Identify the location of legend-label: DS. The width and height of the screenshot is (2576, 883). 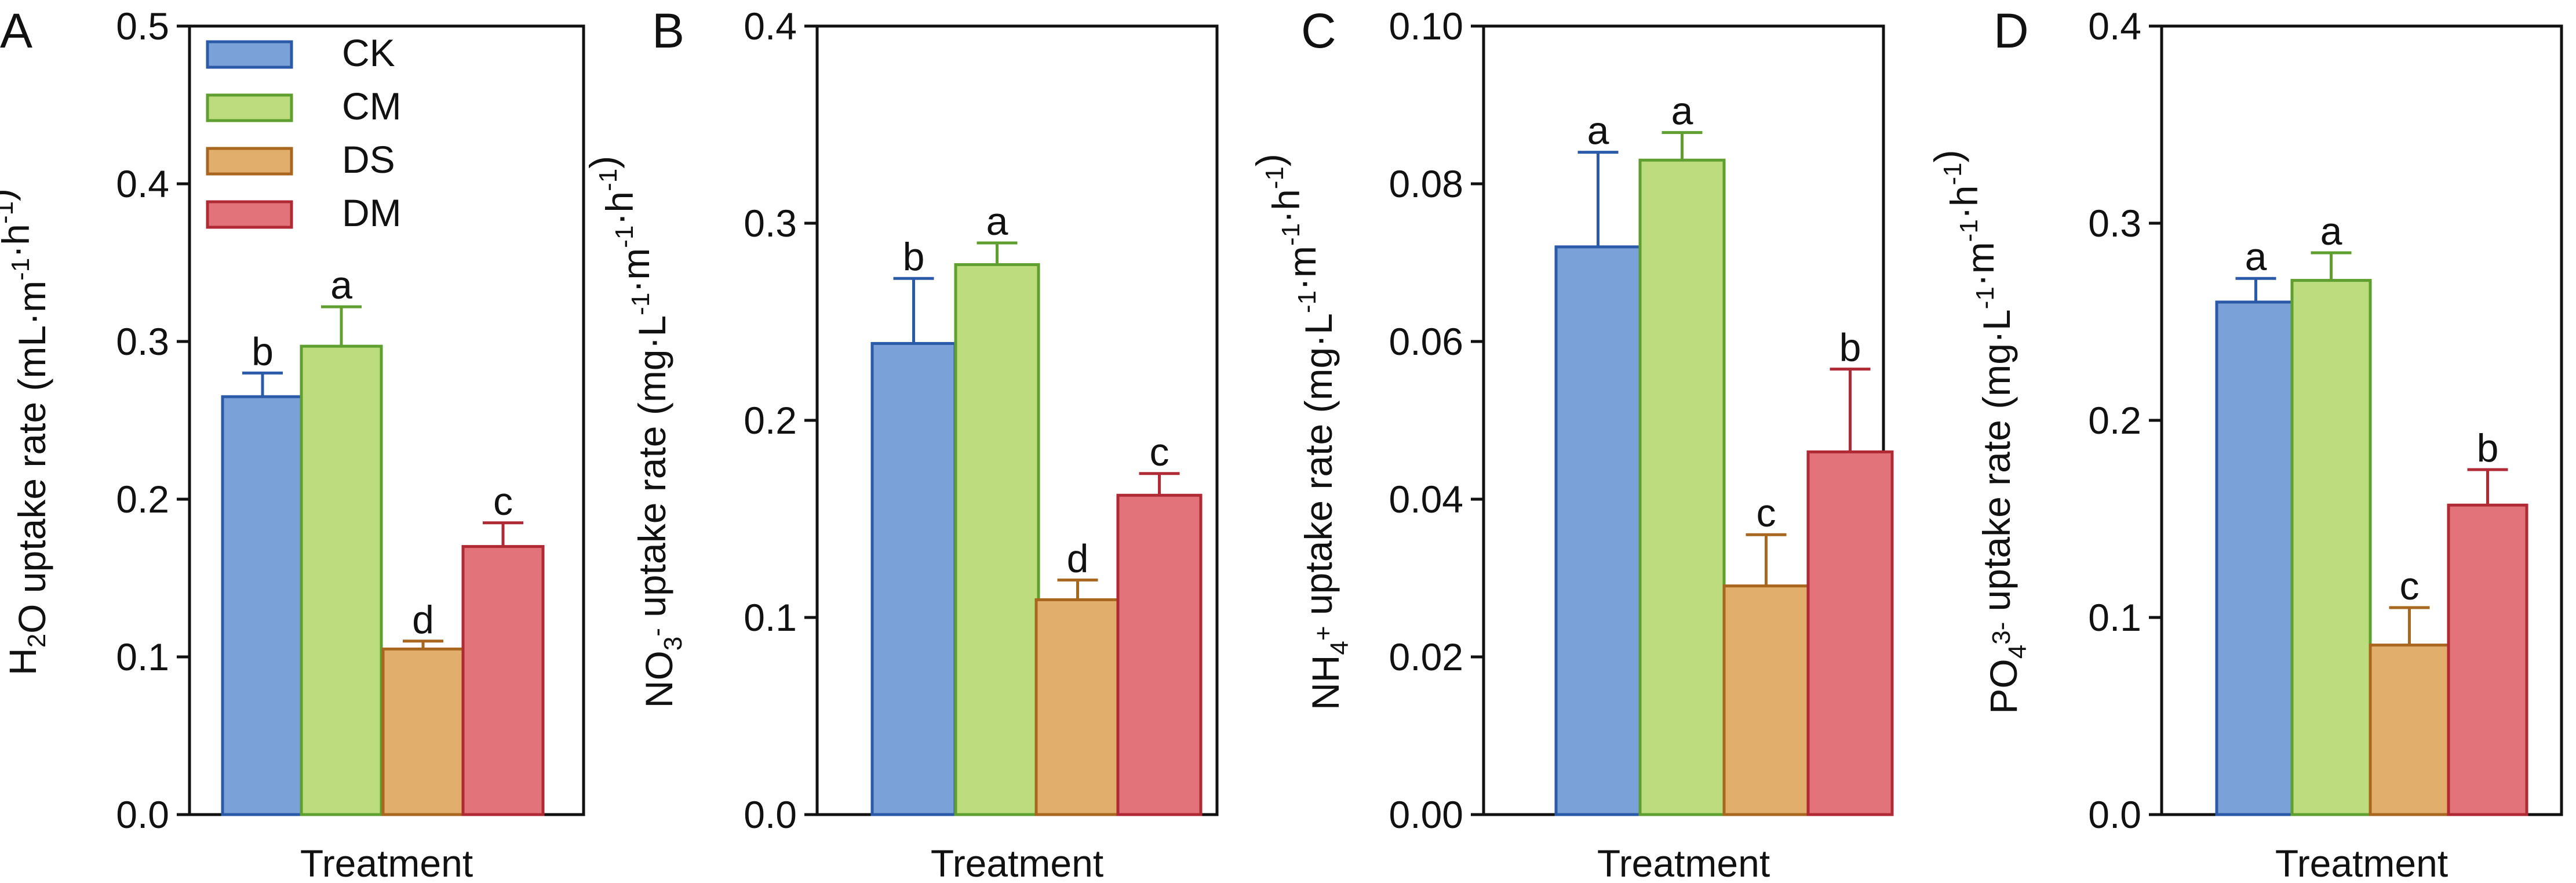
(369, 159).